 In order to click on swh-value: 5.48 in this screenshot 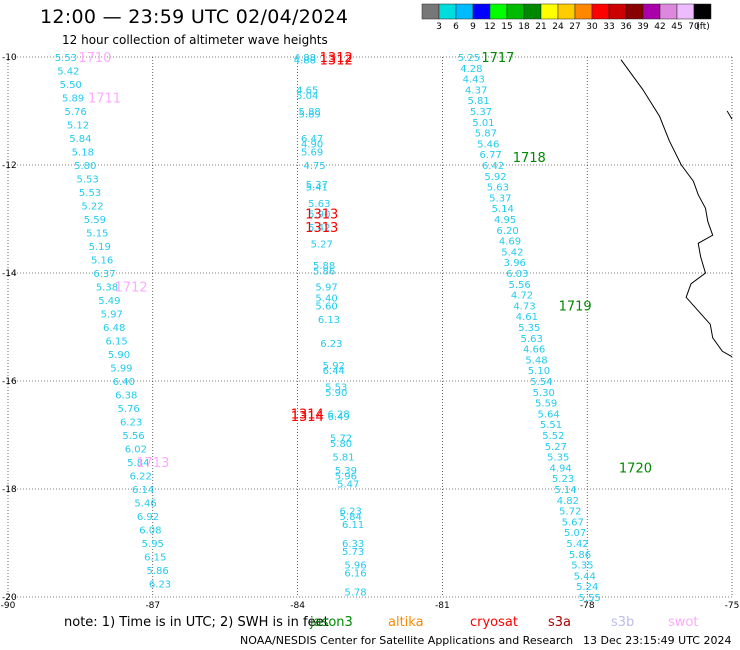, I will do `click(536, 360)`.